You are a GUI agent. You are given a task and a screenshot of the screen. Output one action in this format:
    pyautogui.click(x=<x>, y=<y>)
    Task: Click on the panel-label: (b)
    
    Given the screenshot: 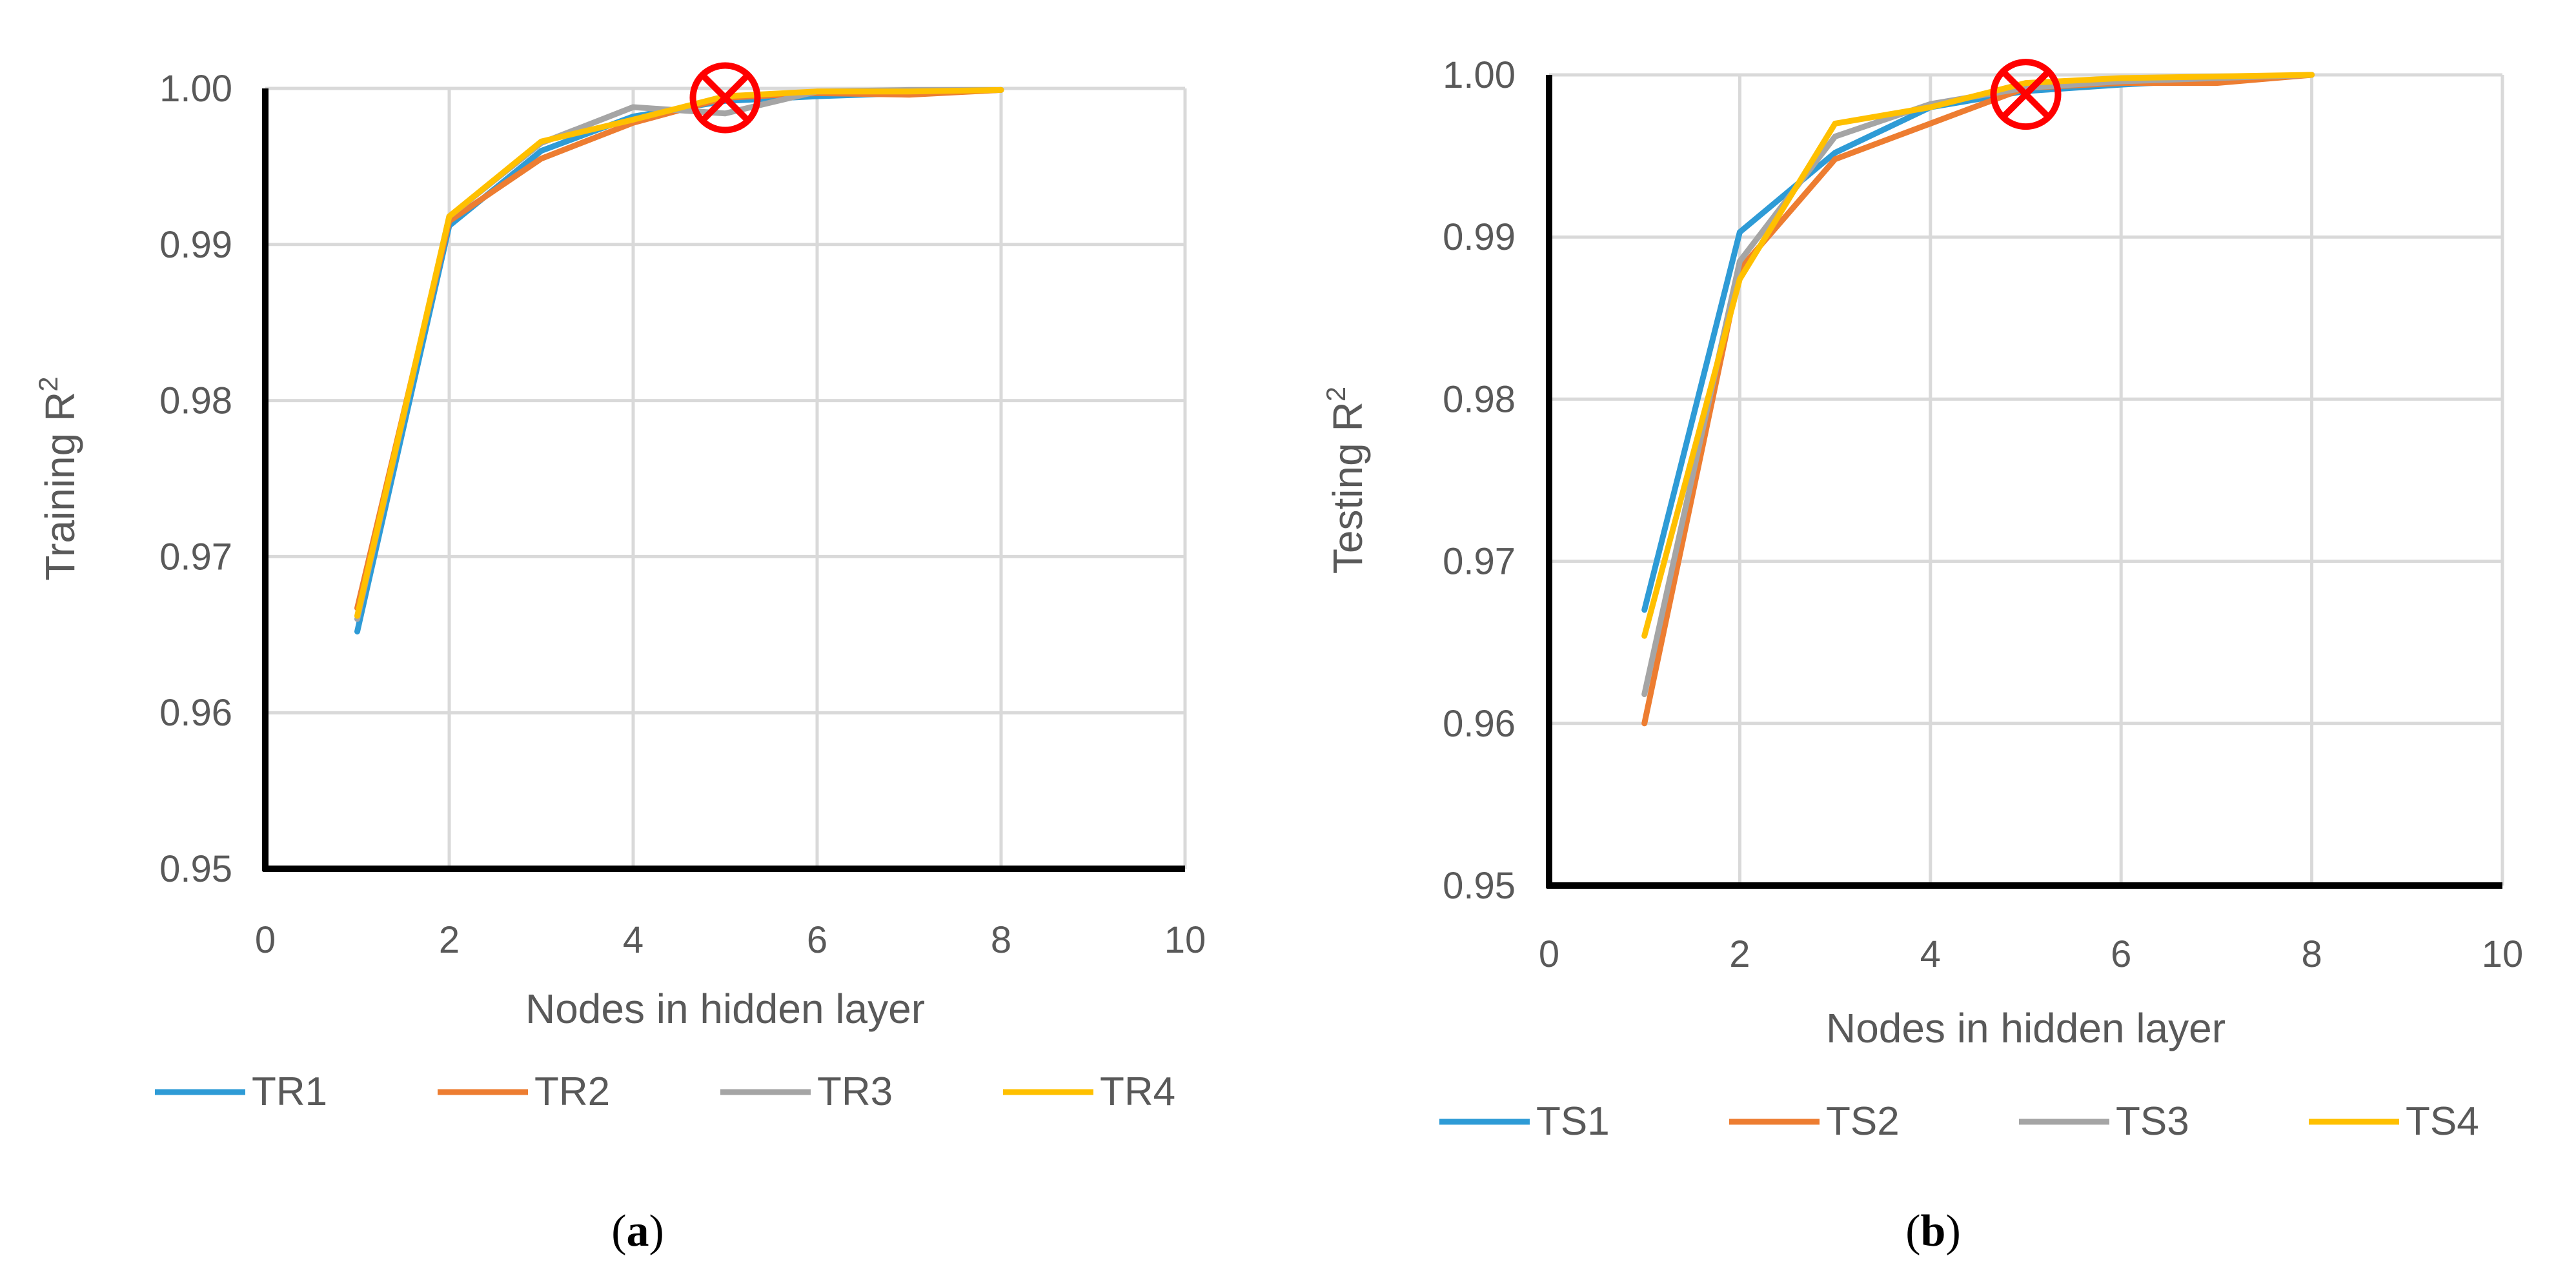 What is the action you would take?
    pyautogui.click(x=1933, y=1231)
    